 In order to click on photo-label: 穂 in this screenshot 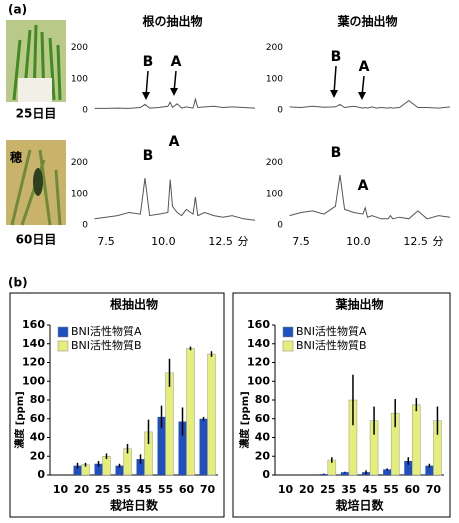, I will do `click(16, 157)`.